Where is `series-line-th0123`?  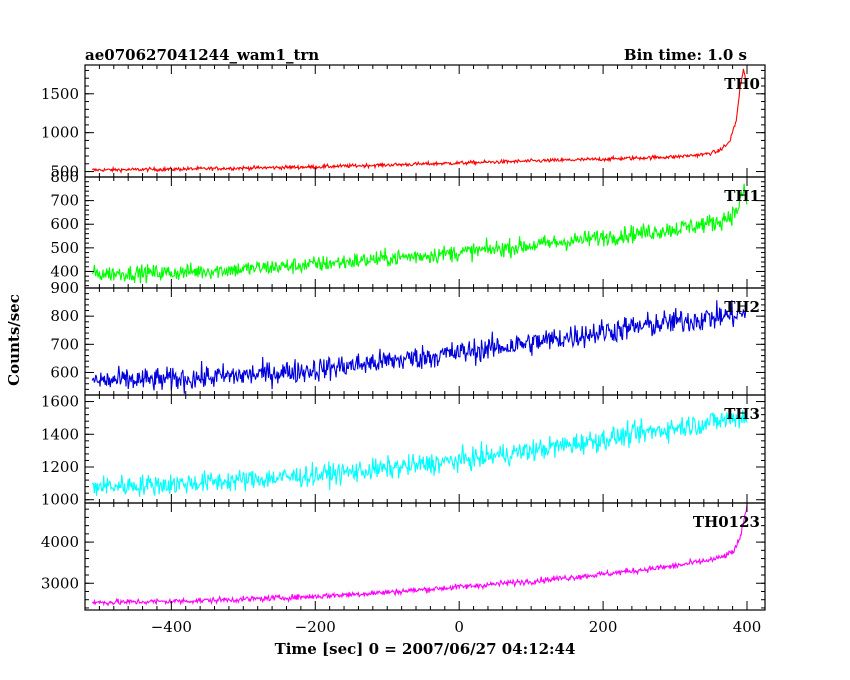 series-line-th0123 is located at coordinates (419, 555).